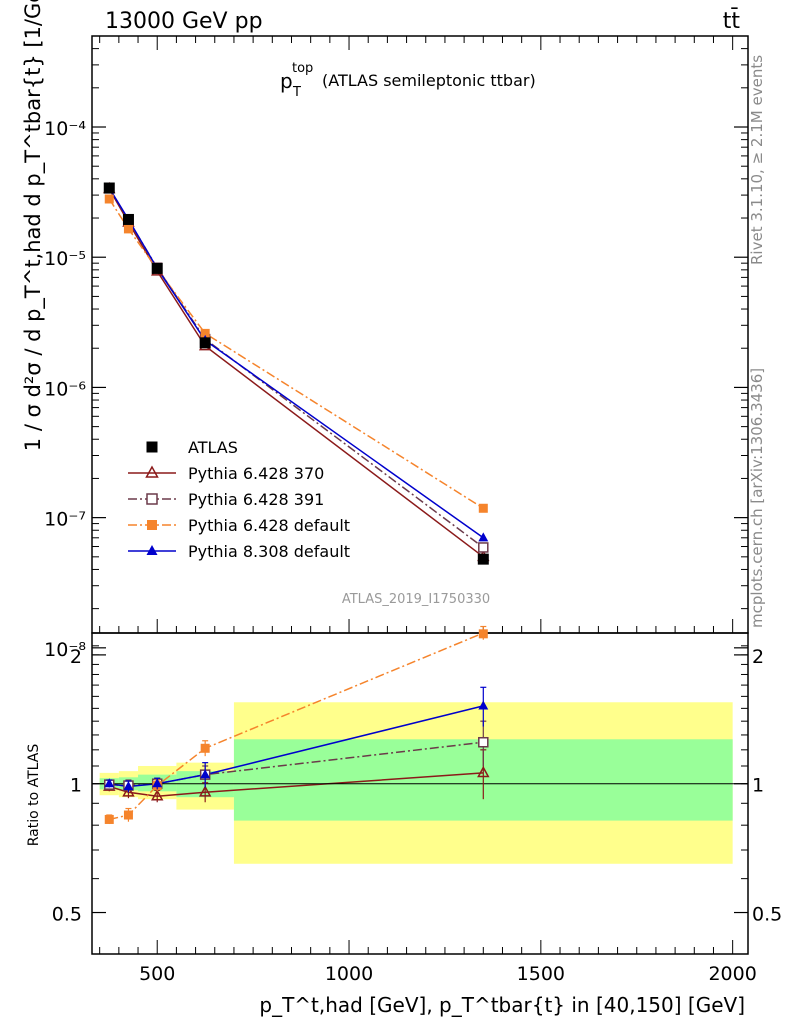 The width and height of the screenshot is (786, 1024). What do you see at coordinates (152, 550) in the screenshot?
I see `legend-marker-pythia-8-308-default` at bounding box center [152, 550].